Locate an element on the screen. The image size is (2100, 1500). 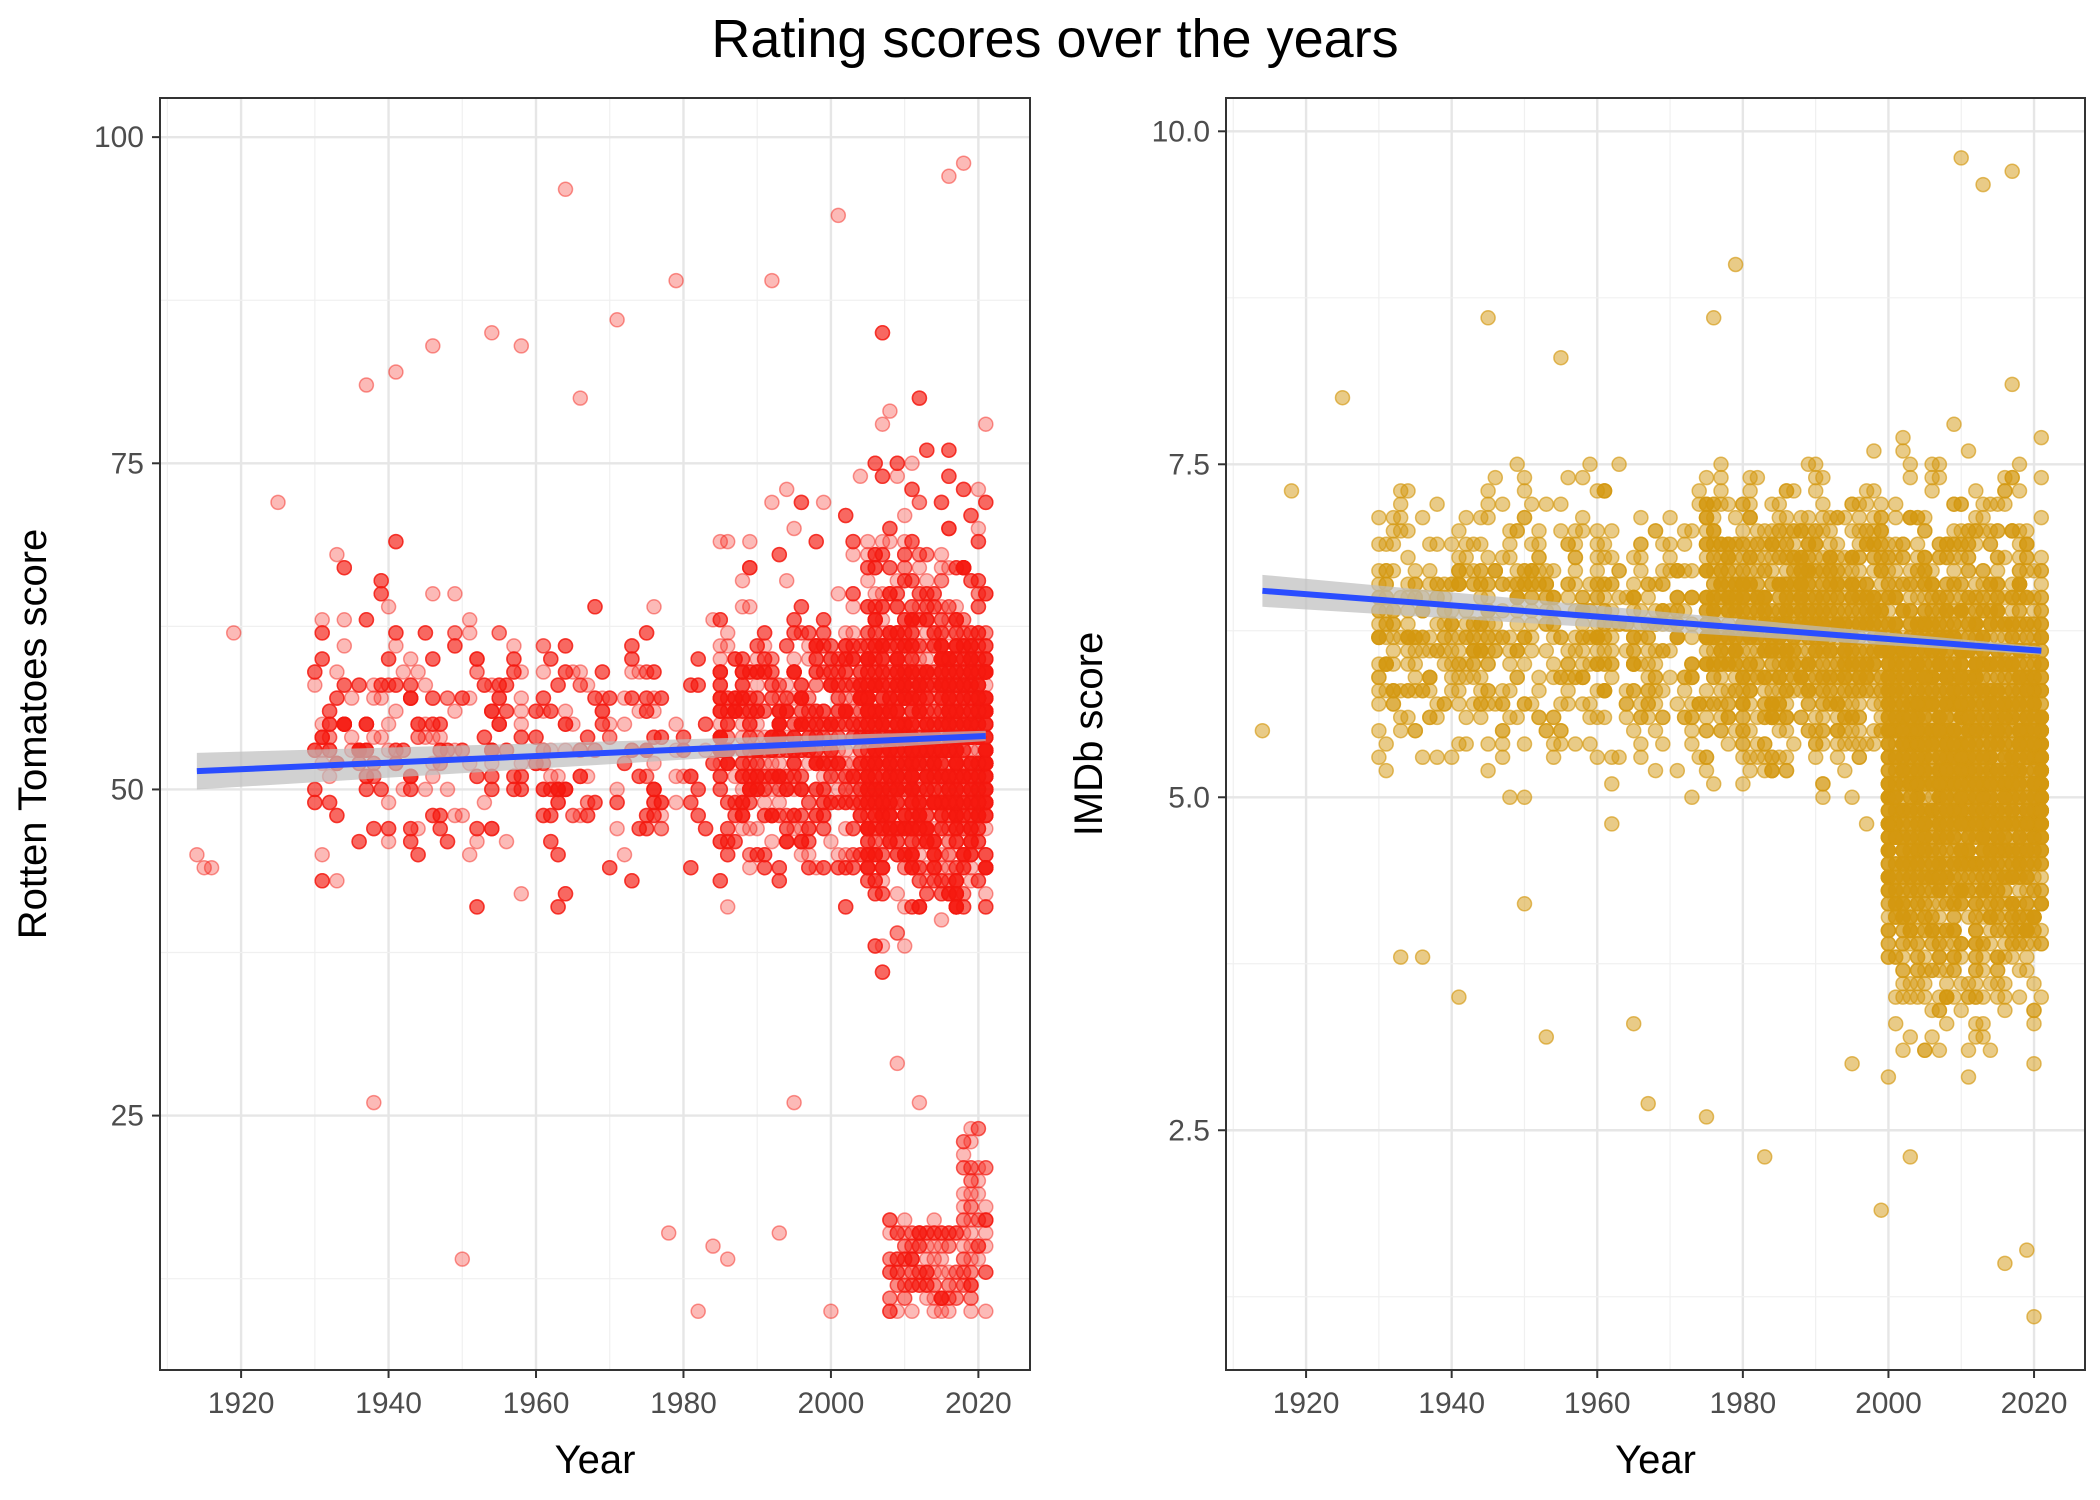
figure-title: Rating scores over the years is located at coordinates (1054, 39).